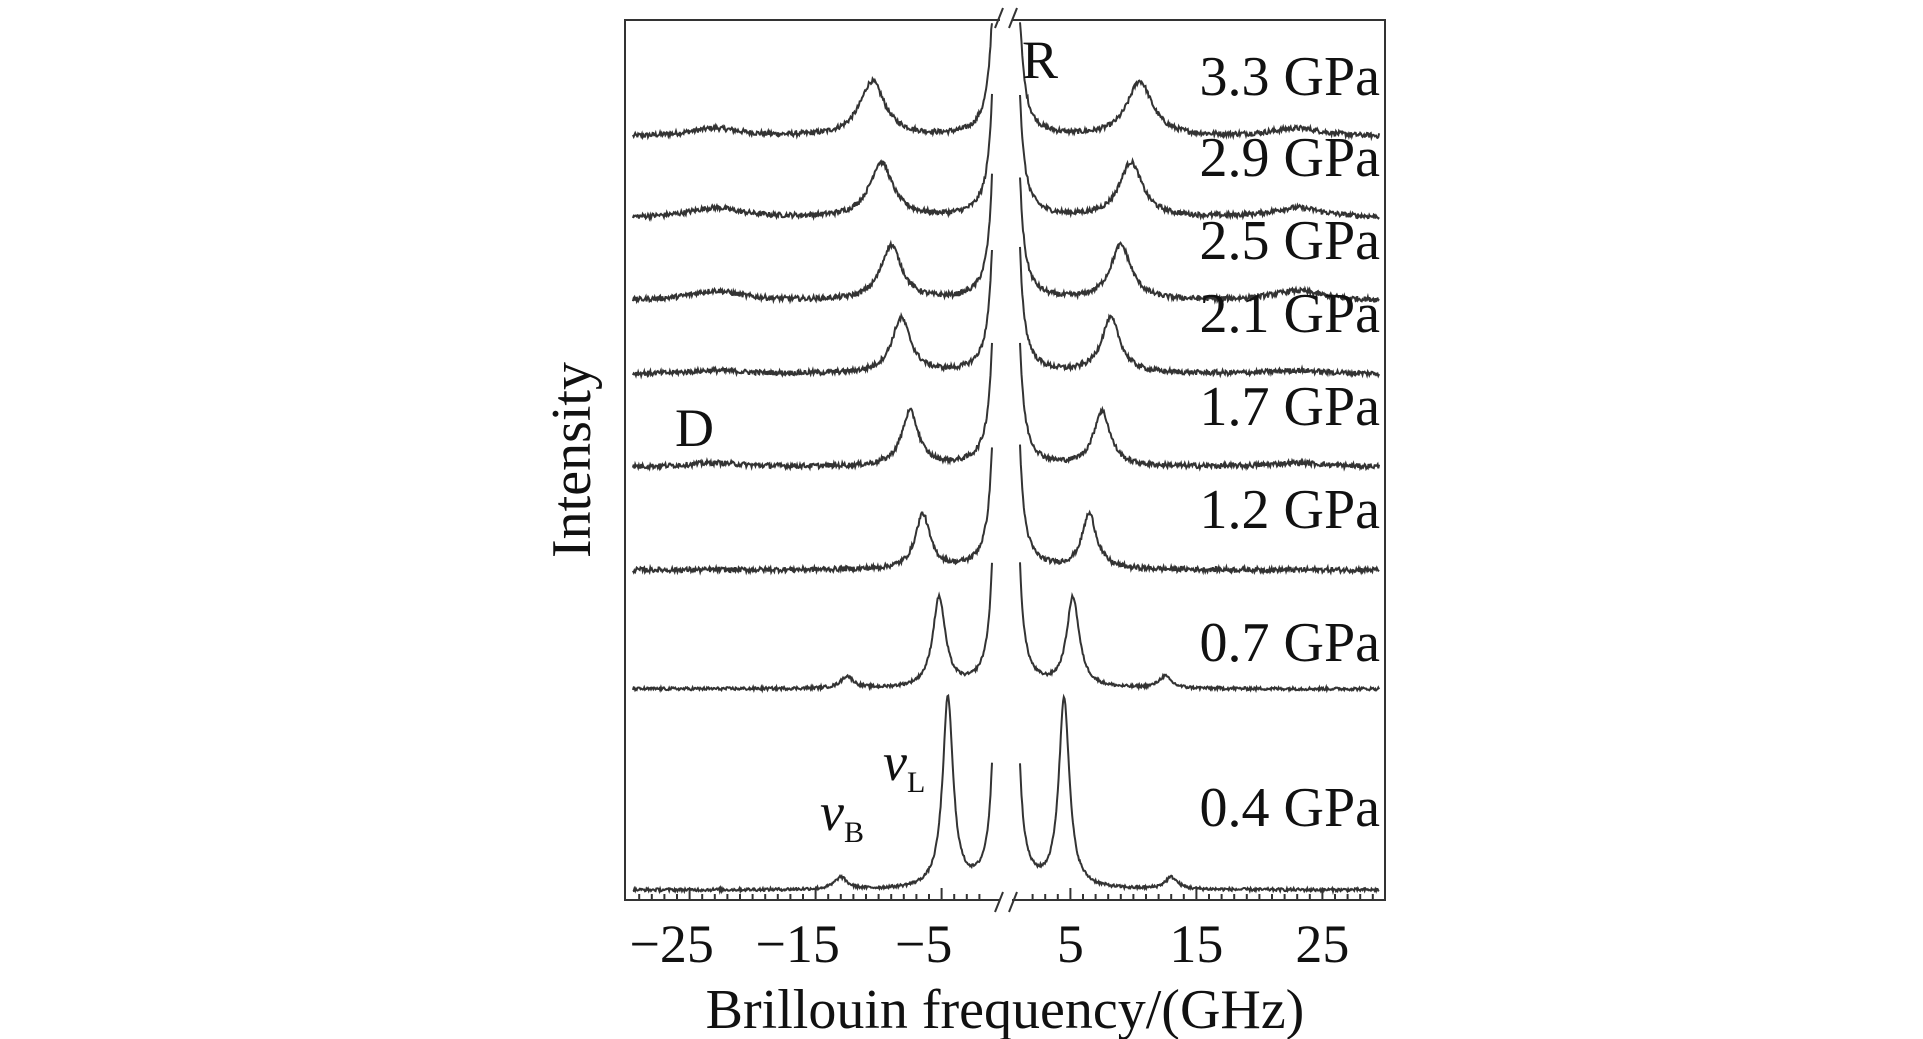  What do you see at coordinates (694, 428) in the screenshot?
I see `annotation-d-peak: D` at bounding box center [694, 428].